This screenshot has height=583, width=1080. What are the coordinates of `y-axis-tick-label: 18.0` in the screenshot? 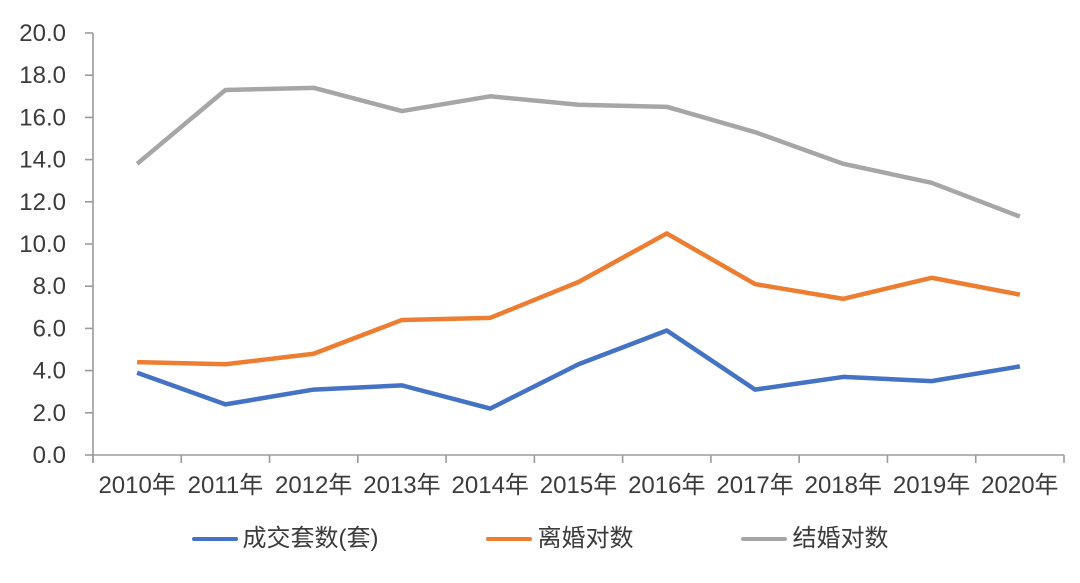 It's located at (42, 75).